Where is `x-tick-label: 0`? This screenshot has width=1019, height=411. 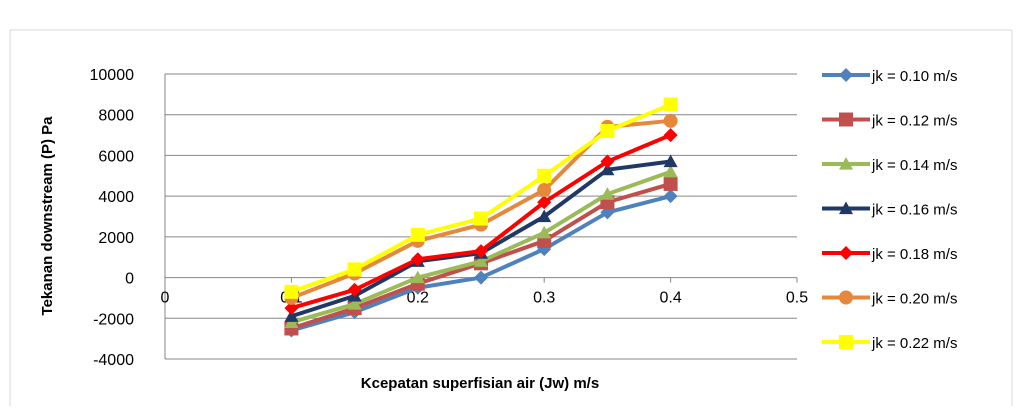 x-tick-label: 0 is located at coordinates (165, 298).